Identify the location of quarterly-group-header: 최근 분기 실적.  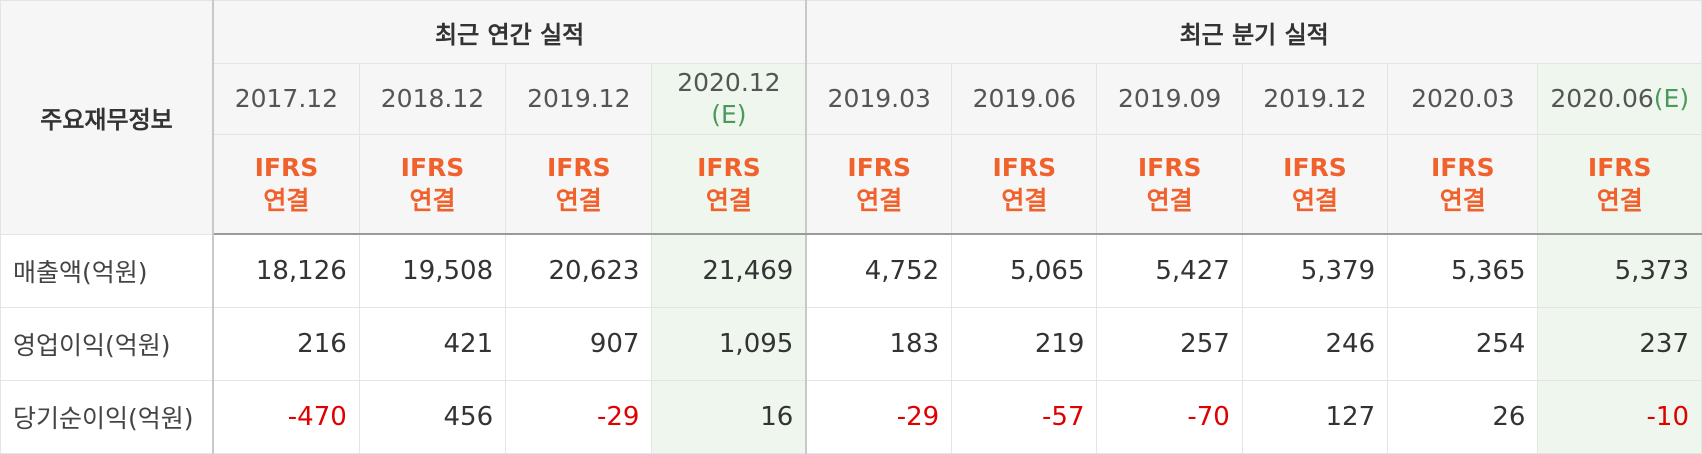
(1253, 32).